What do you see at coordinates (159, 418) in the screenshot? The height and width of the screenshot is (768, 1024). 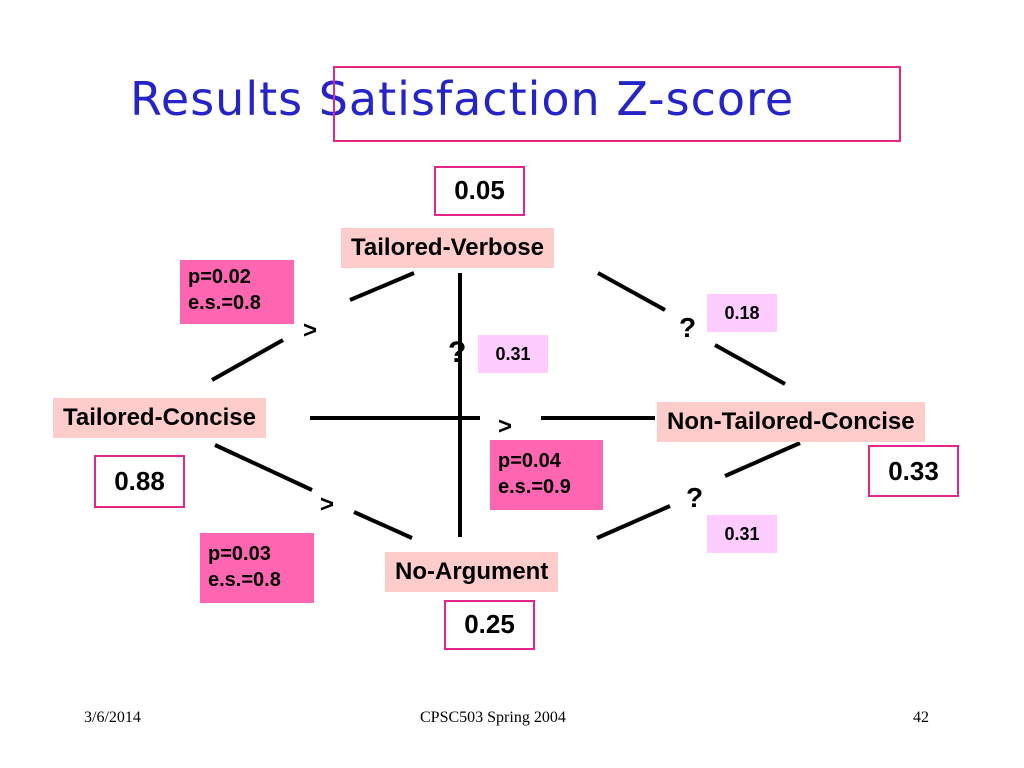 I see `node-tailored-concise: Tailored-Concise` at bounding box center [159, 418].